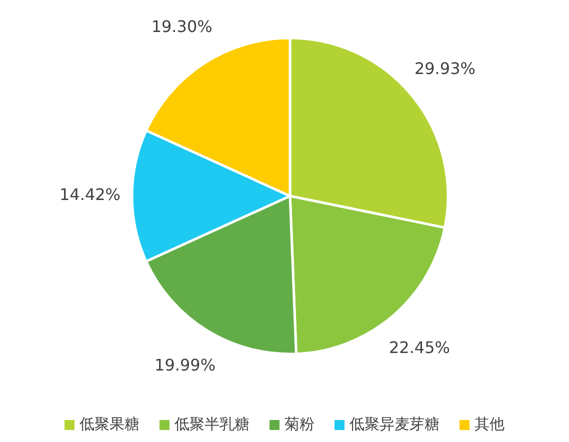  Describe the element at coordinates (181, 26) in the screenshot. I see `data-label: 19.30%` at that location.